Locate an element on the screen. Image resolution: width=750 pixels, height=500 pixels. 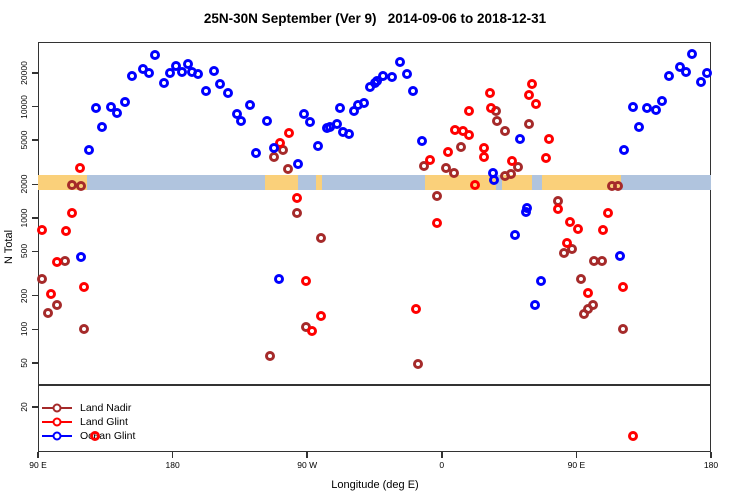
y-tick-label: 50 is located at coordinates (24, 363).